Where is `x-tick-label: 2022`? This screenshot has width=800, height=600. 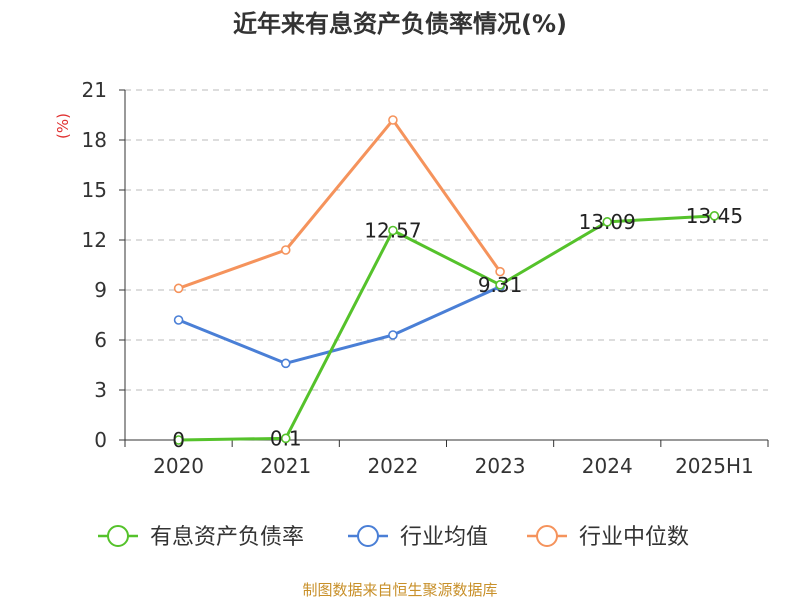 x-tick-label: 2022 is located at coordinates (392, 466).